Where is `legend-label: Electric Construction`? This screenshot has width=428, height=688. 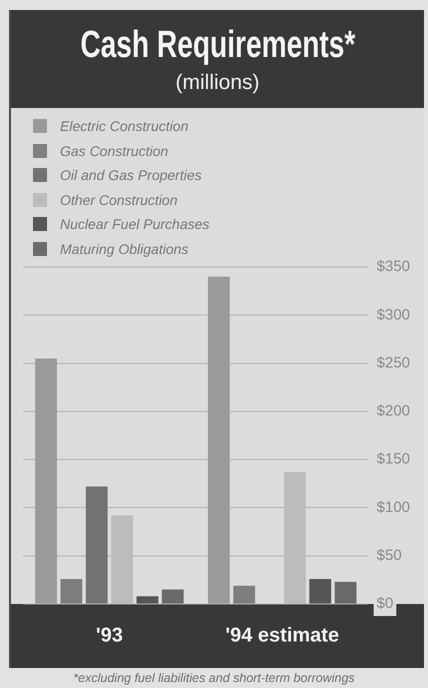
legend-label: Electric Construction is located at coordinates (124, 126).